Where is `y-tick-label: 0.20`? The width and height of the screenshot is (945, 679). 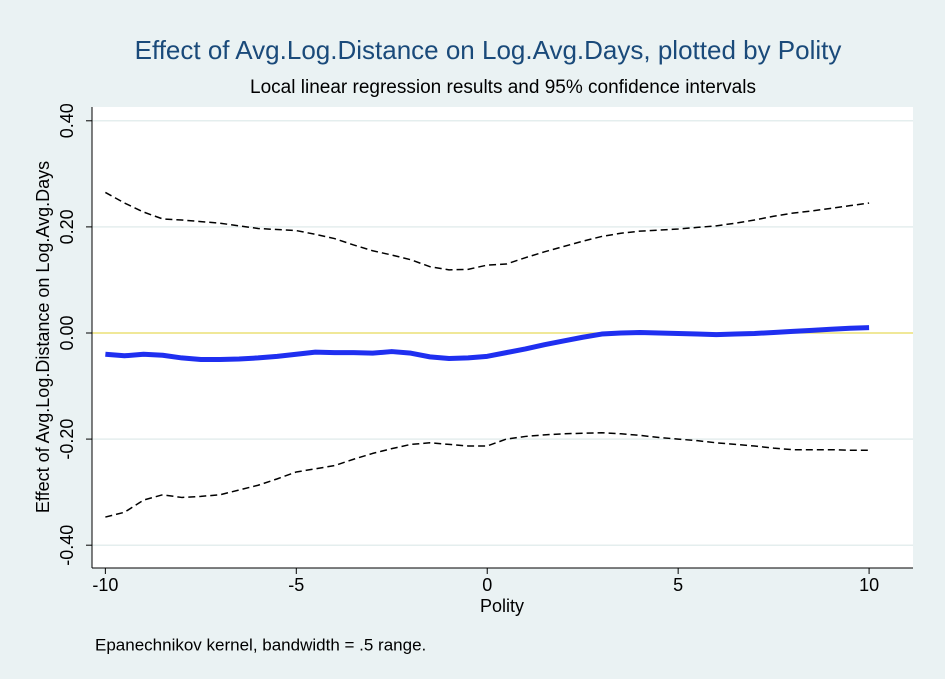
y-tick-label: 0.20 is located at coordinates (67, 226).